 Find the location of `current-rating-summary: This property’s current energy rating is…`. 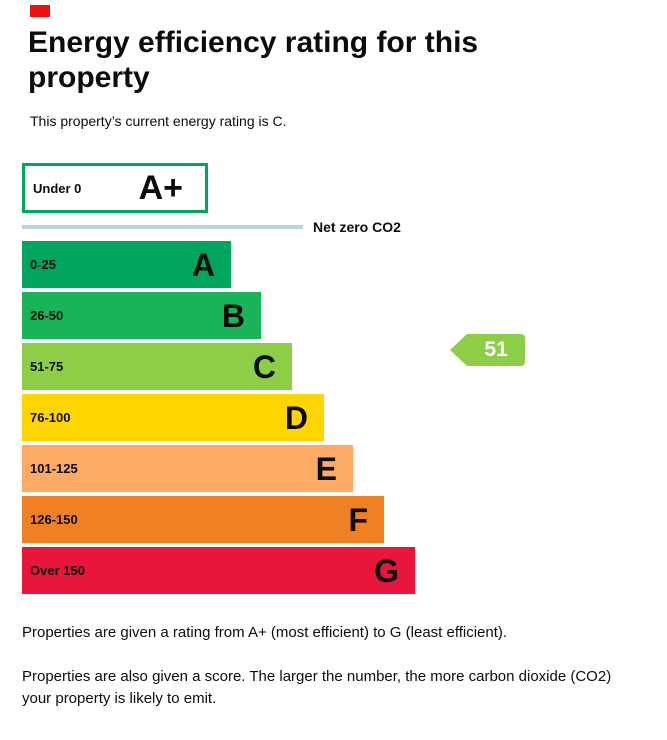

current-rating-summary: This property’s current energy rating is… is located at coordinates (158, 121).